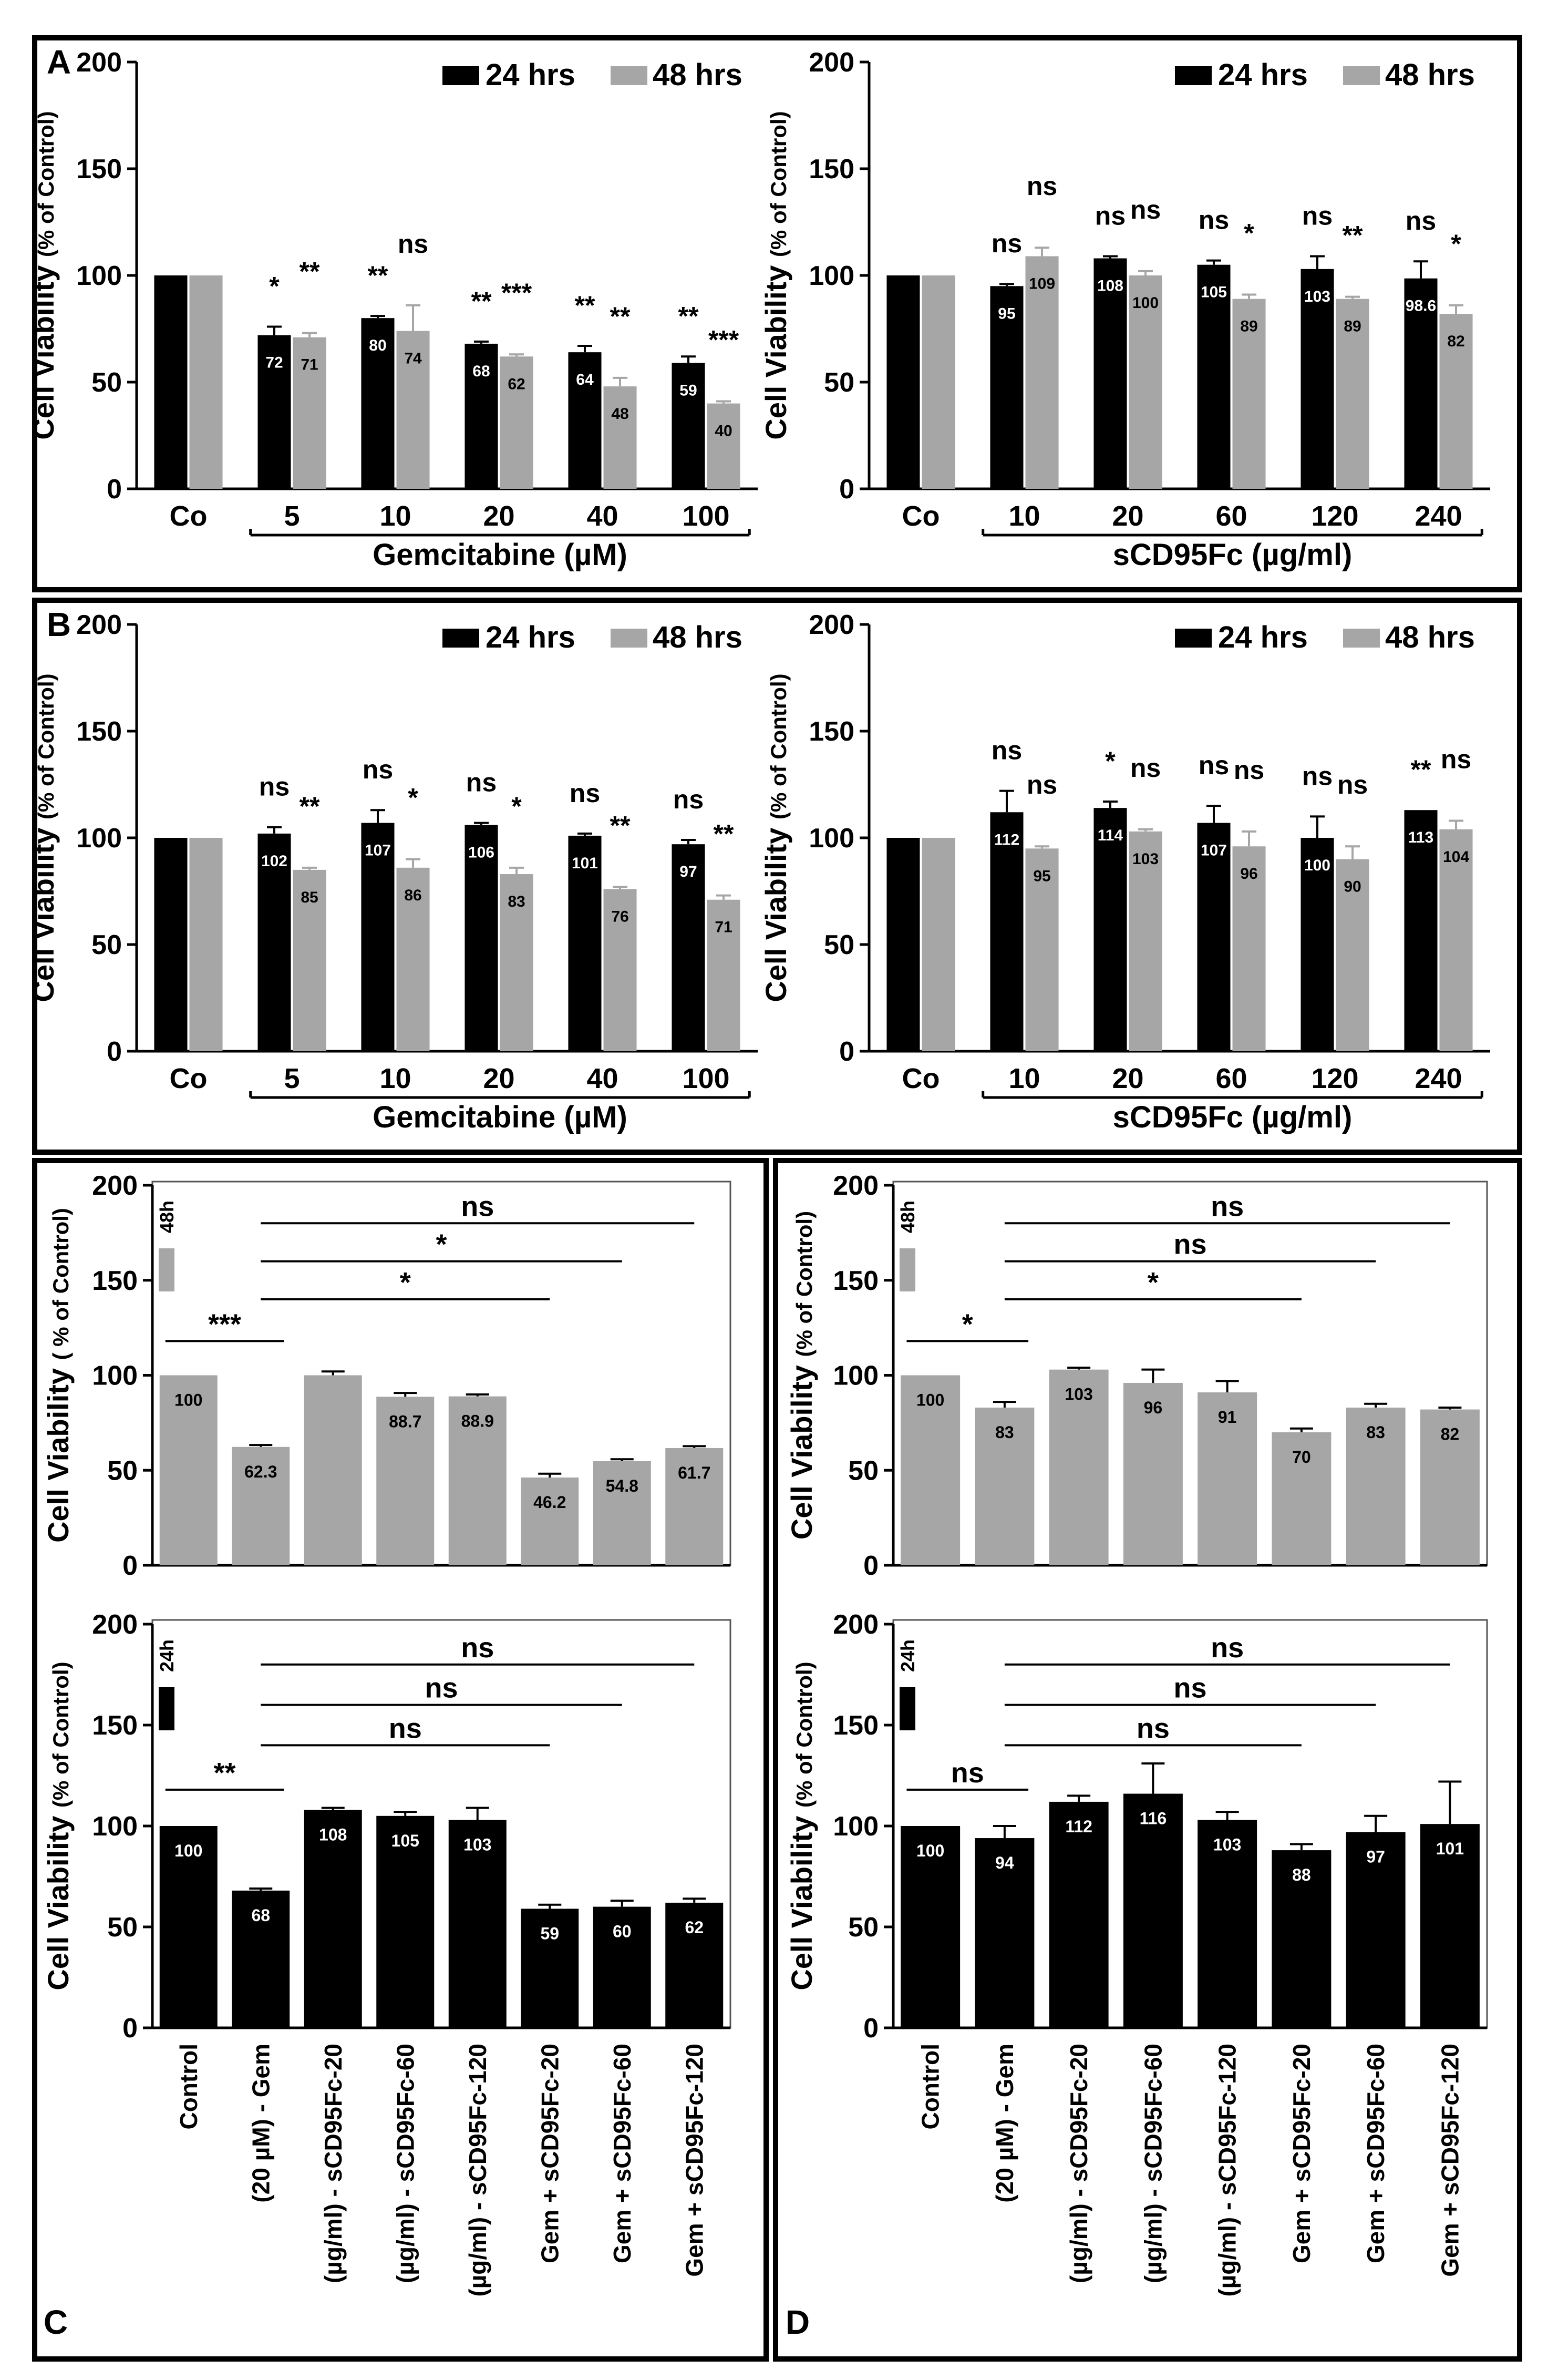 This screenshot has width=1548, height=2380. What do you see at coordinates (333, 2163) in the screenshot?
I see `chart-c-24h-category-group: (µg/ml) - sCD95Fc-20` at bounding box center [333, 2163].